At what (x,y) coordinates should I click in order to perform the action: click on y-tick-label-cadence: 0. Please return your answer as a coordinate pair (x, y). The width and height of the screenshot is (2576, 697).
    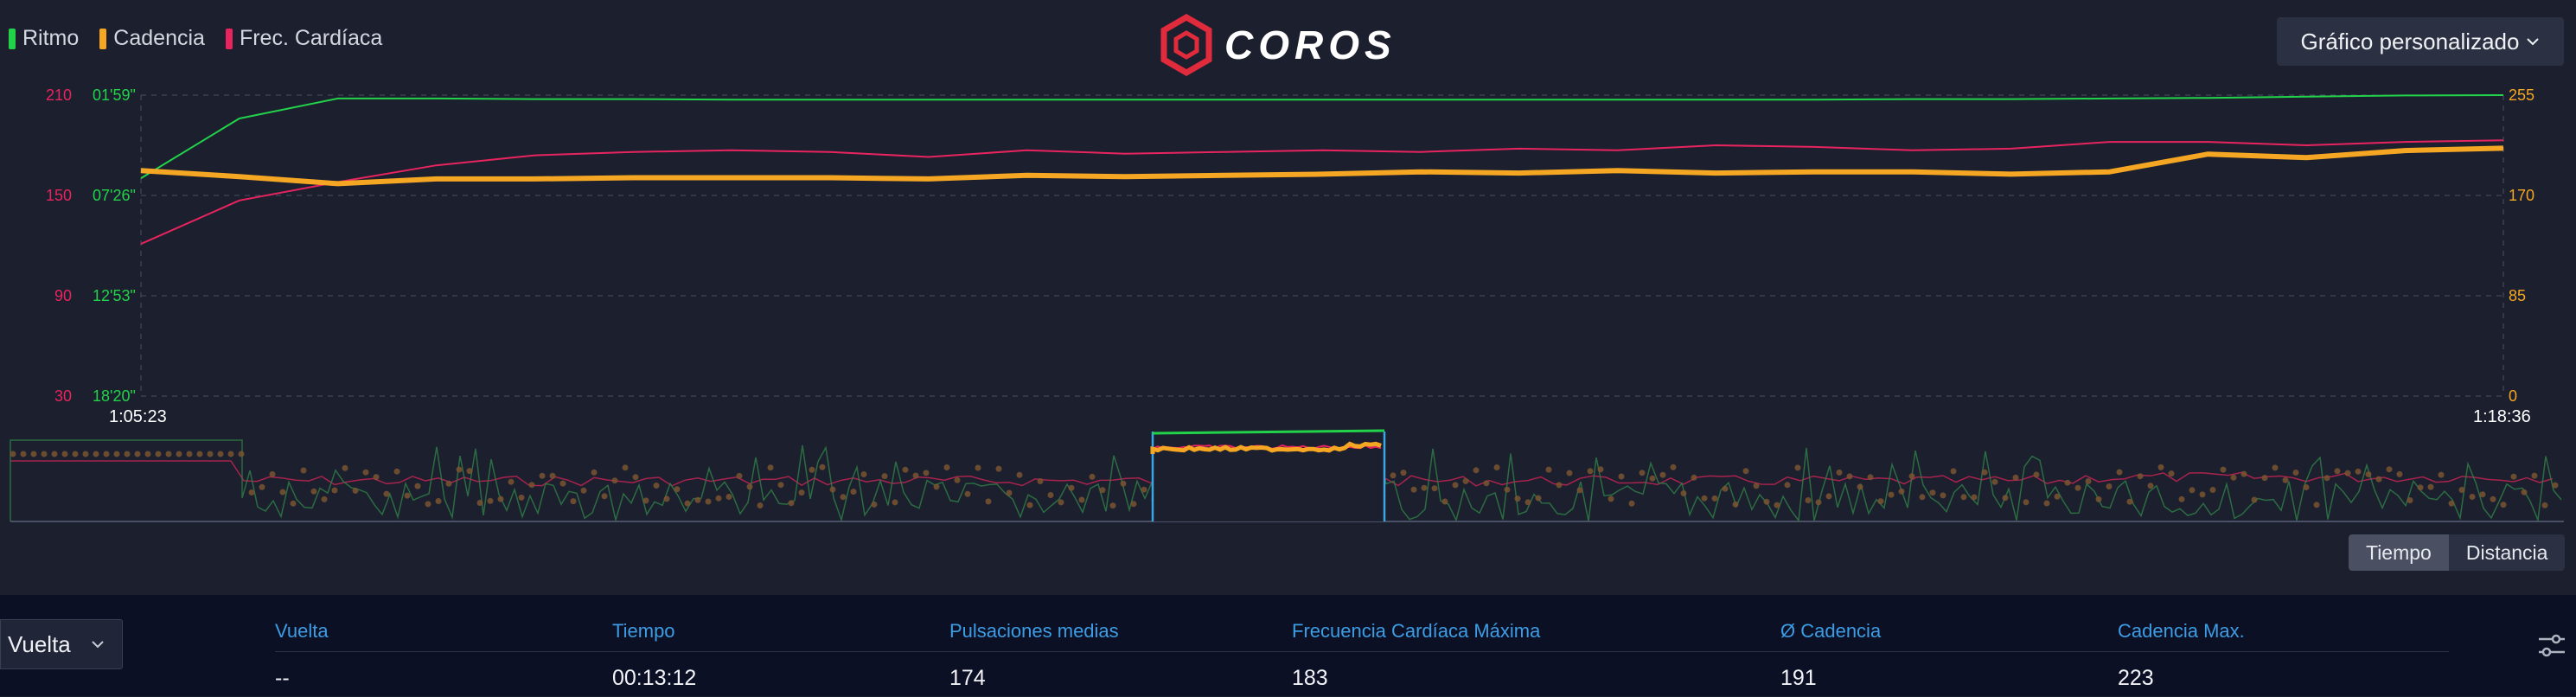
    Looking at the image, I should click on (2513, 396).